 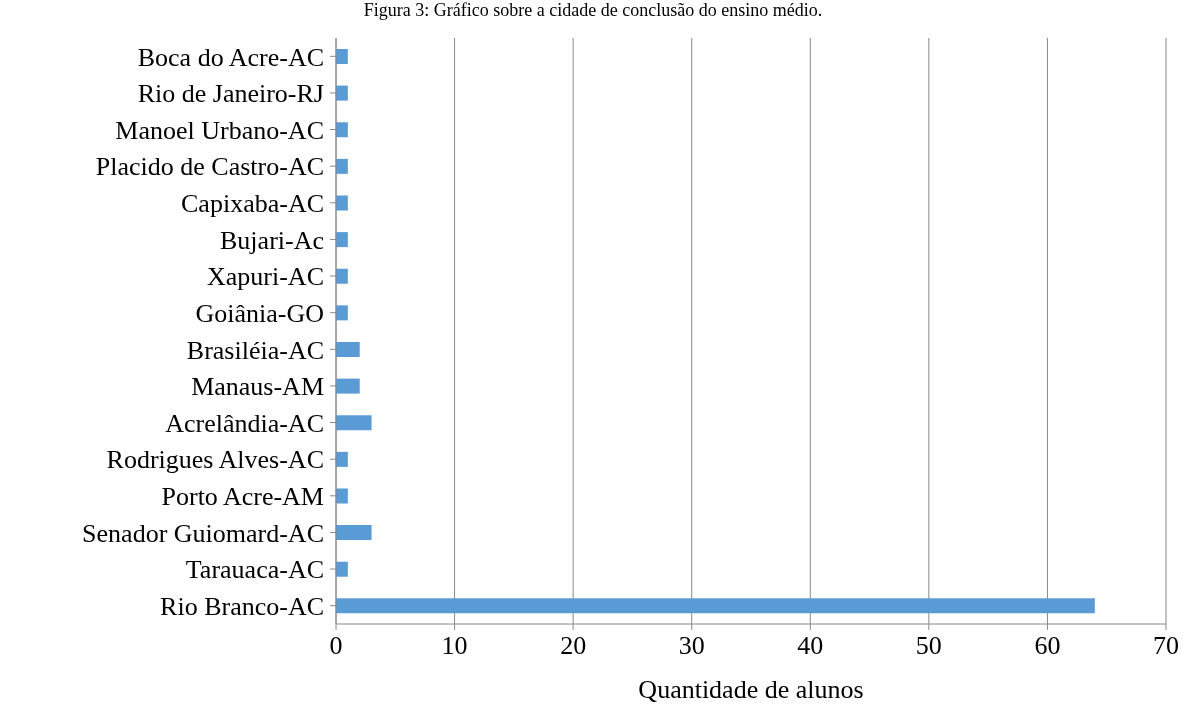 What do you see at coordinates (230, 94) in the screenshot?
I see `y-tick-label: Rio de Janeiro-RJ` at bounding box center [230, 94].